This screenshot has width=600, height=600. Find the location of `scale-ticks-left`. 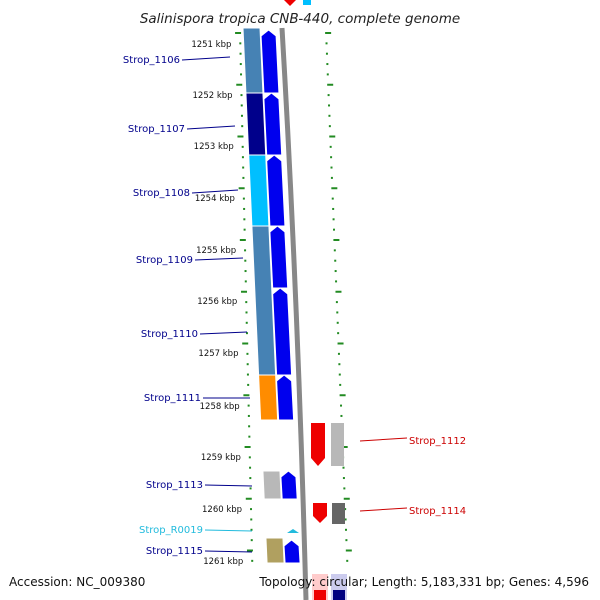

scale-ticks-left is located at coordinates (244, 297).